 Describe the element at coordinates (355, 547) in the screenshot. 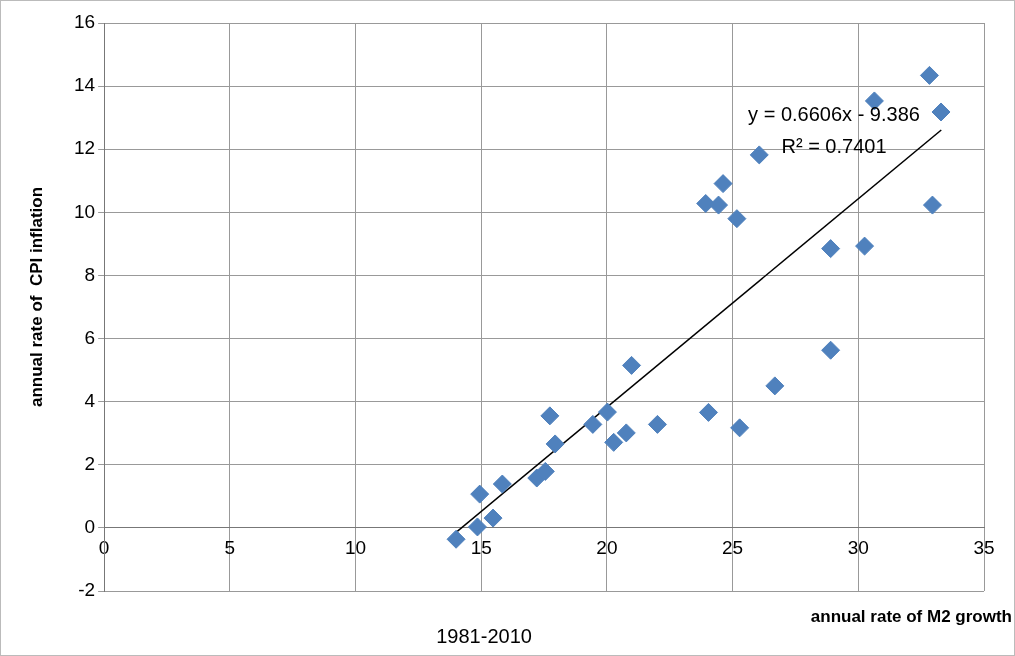

I see `x-tick-label: 10` at that location.